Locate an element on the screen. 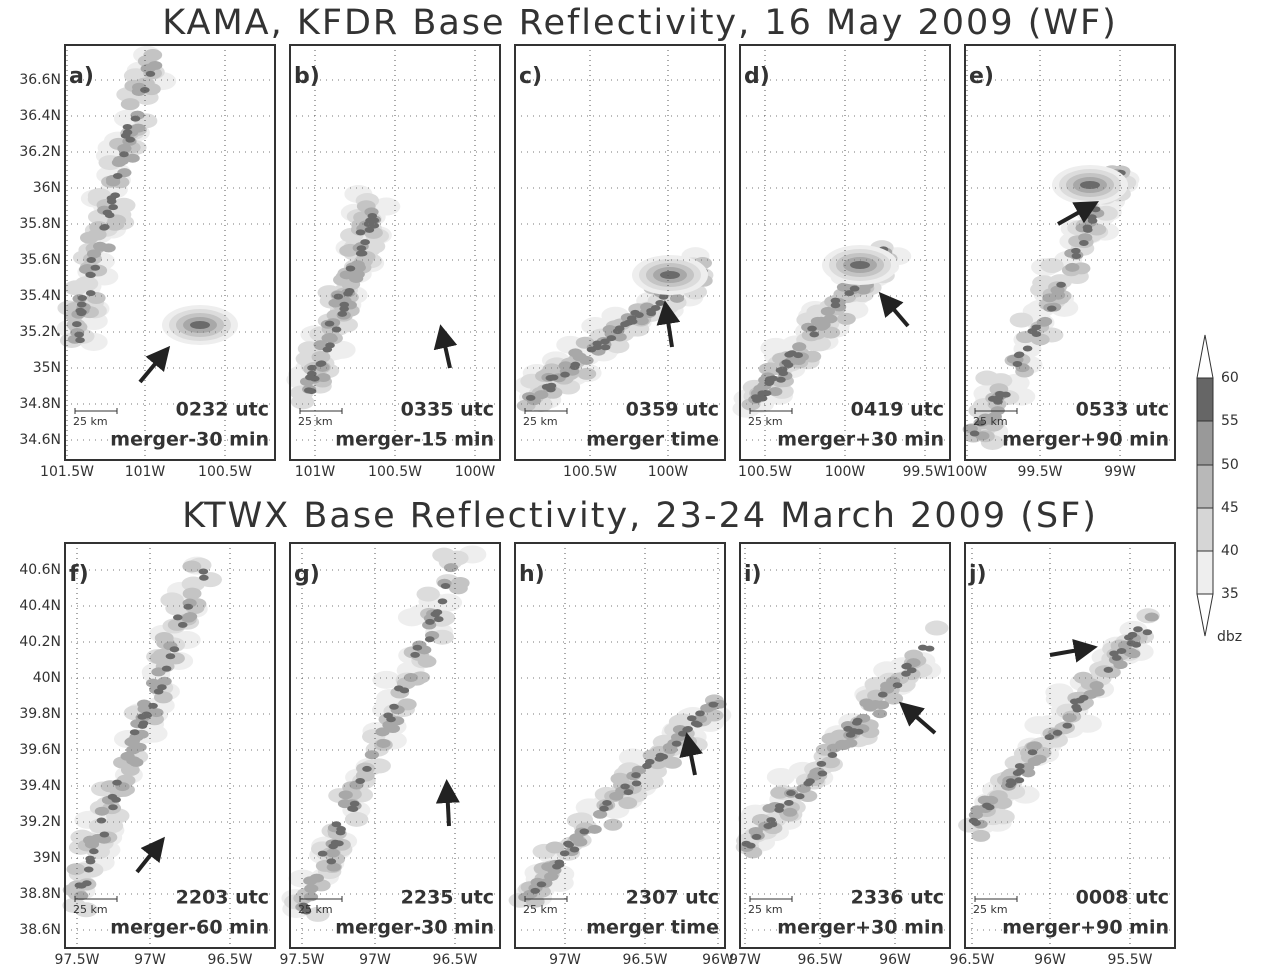 This screenshot has width=1266, height=974. colorbar-unit: dbz is located at coordinates (1229, 637).